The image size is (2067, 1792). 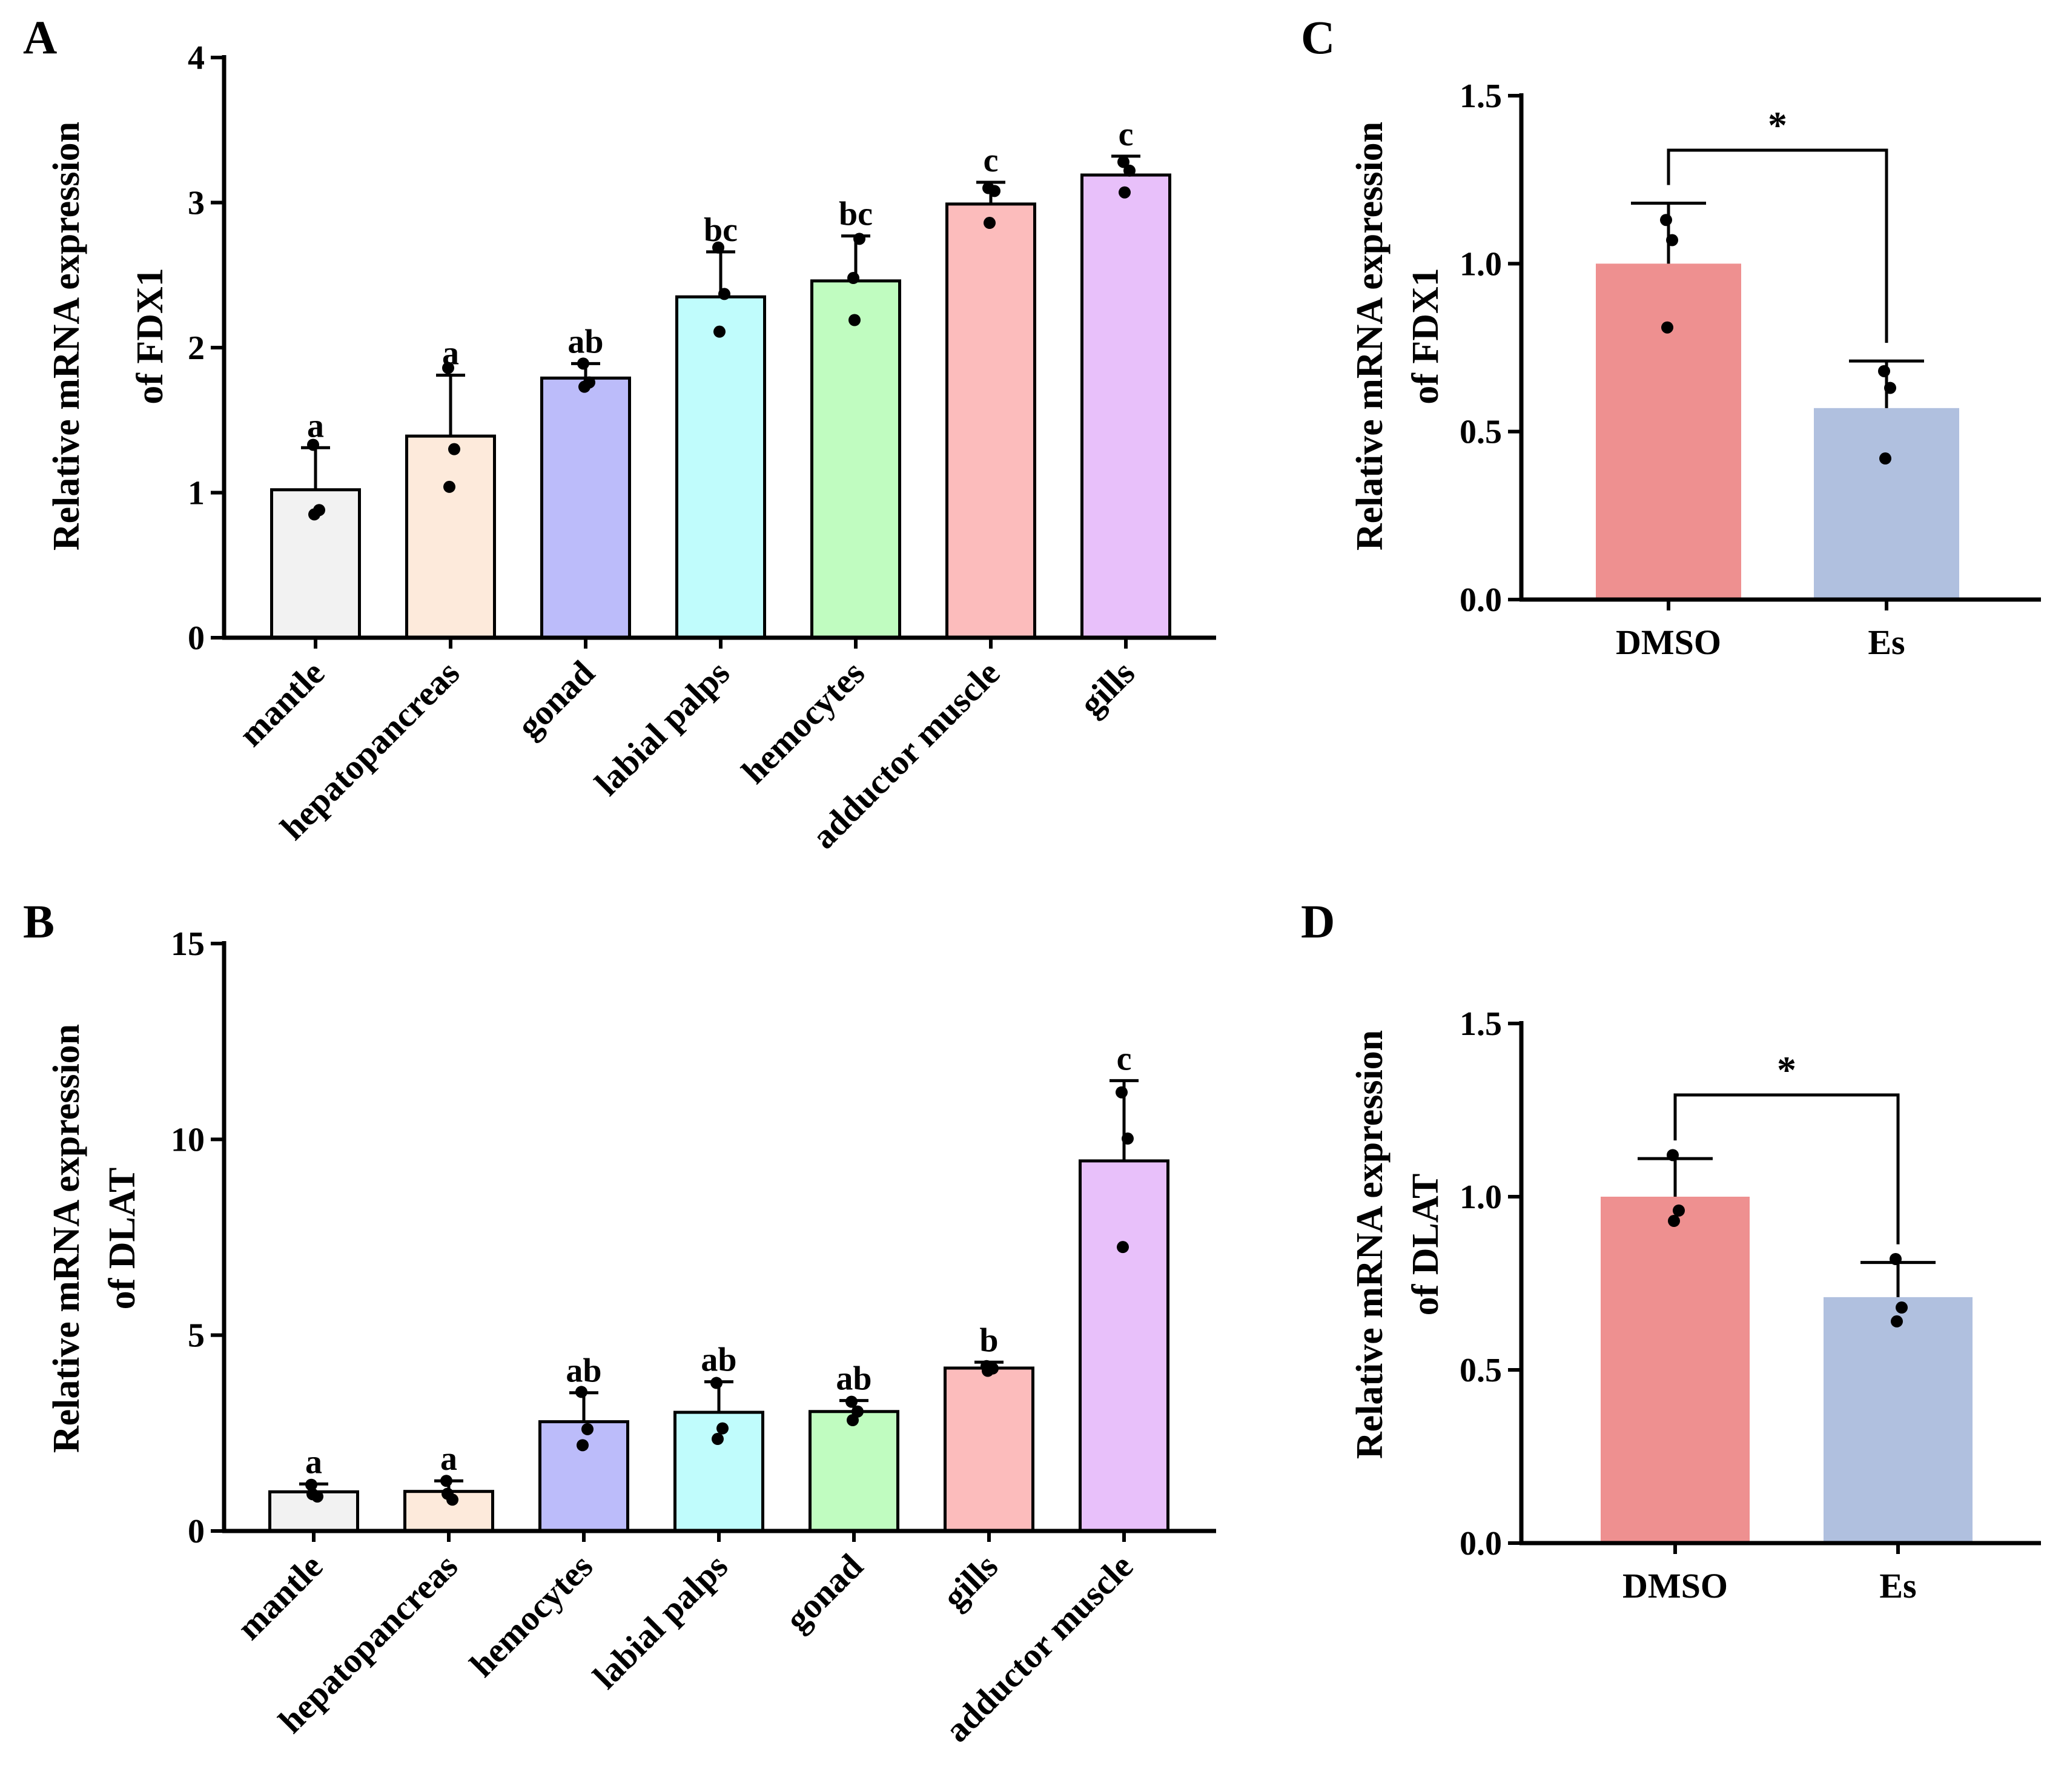 What do you see at coordinates (196, 1531) in the screenshot?
I see `y-tick-label-b-0: 0` at bounding box center [196, 1531].